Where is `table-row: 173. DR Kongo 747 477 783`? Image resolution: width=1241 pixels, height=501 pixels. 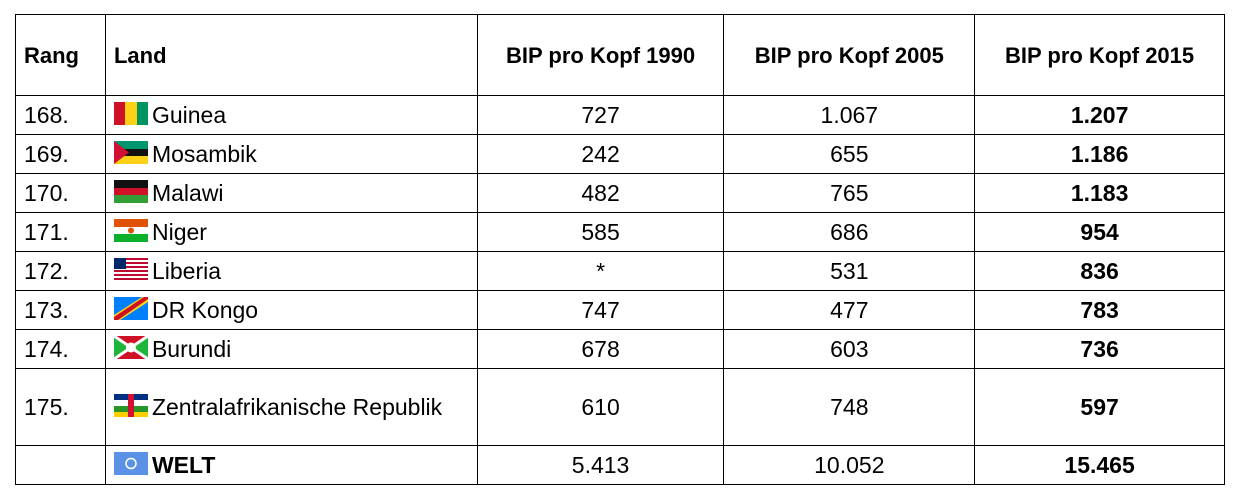
table-row: 173. DR Kongo 747 477 783 is located at coordinates (620, 310).